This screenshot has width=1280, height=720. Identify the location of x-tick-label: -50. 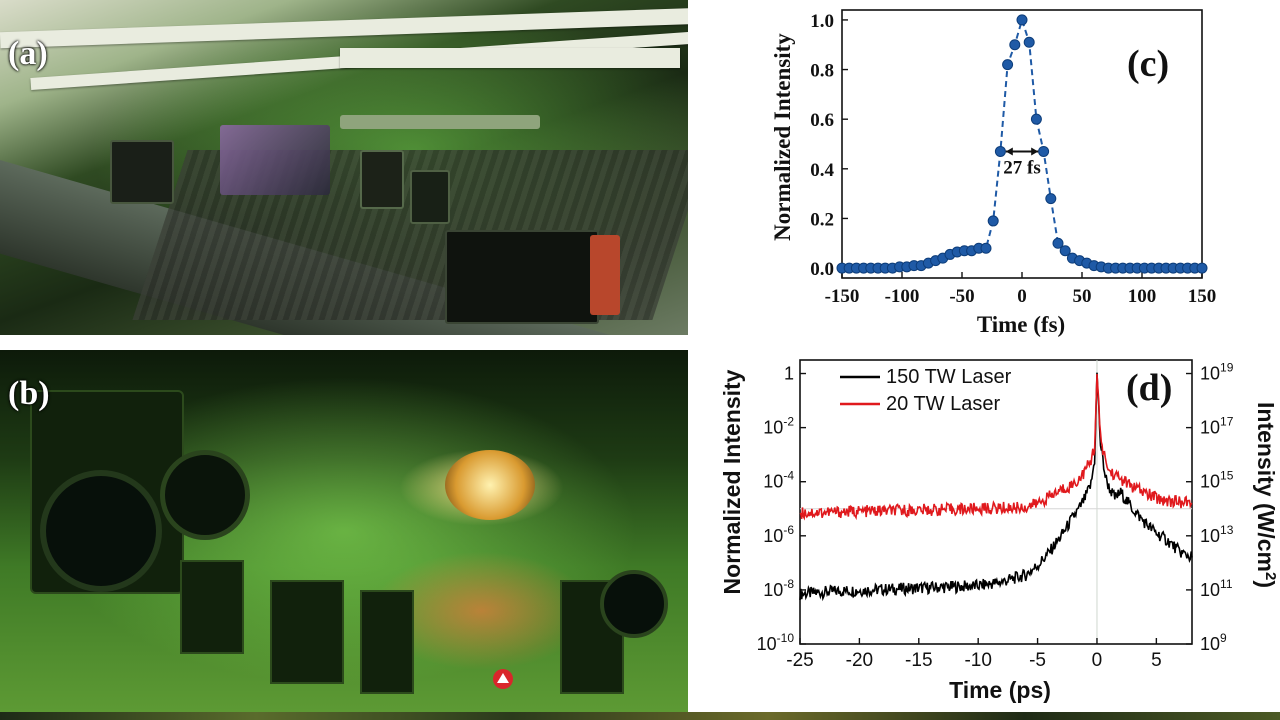
(961, 296).